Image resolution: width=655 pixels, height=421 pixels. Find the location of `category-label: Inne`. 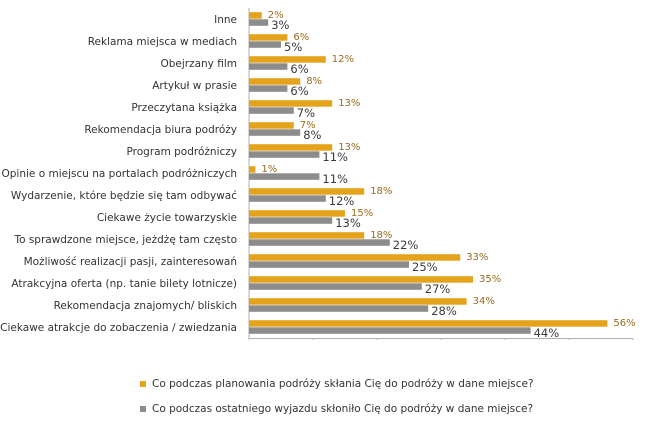

category-label: Inne is located at coordinates (225, 20).